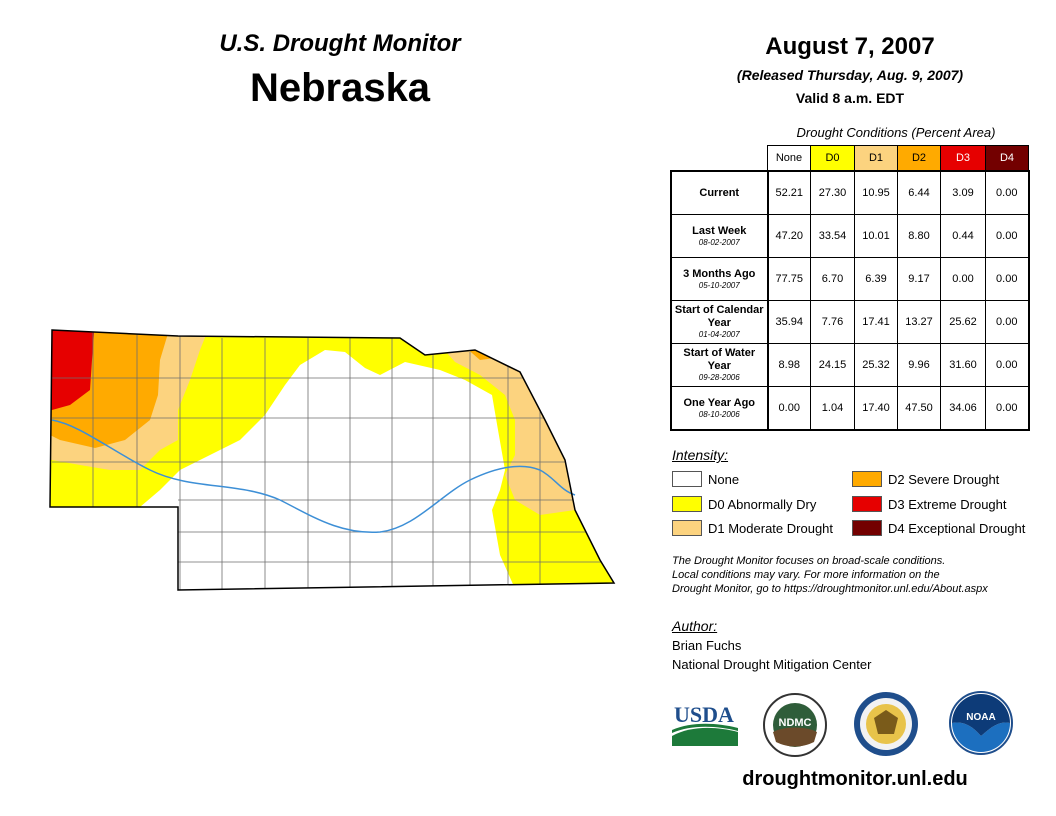  Describe the element at coordinates (719, 279) in the screenshot. I see `row-label: 3 Months Ago 05-10-2007` at that location.